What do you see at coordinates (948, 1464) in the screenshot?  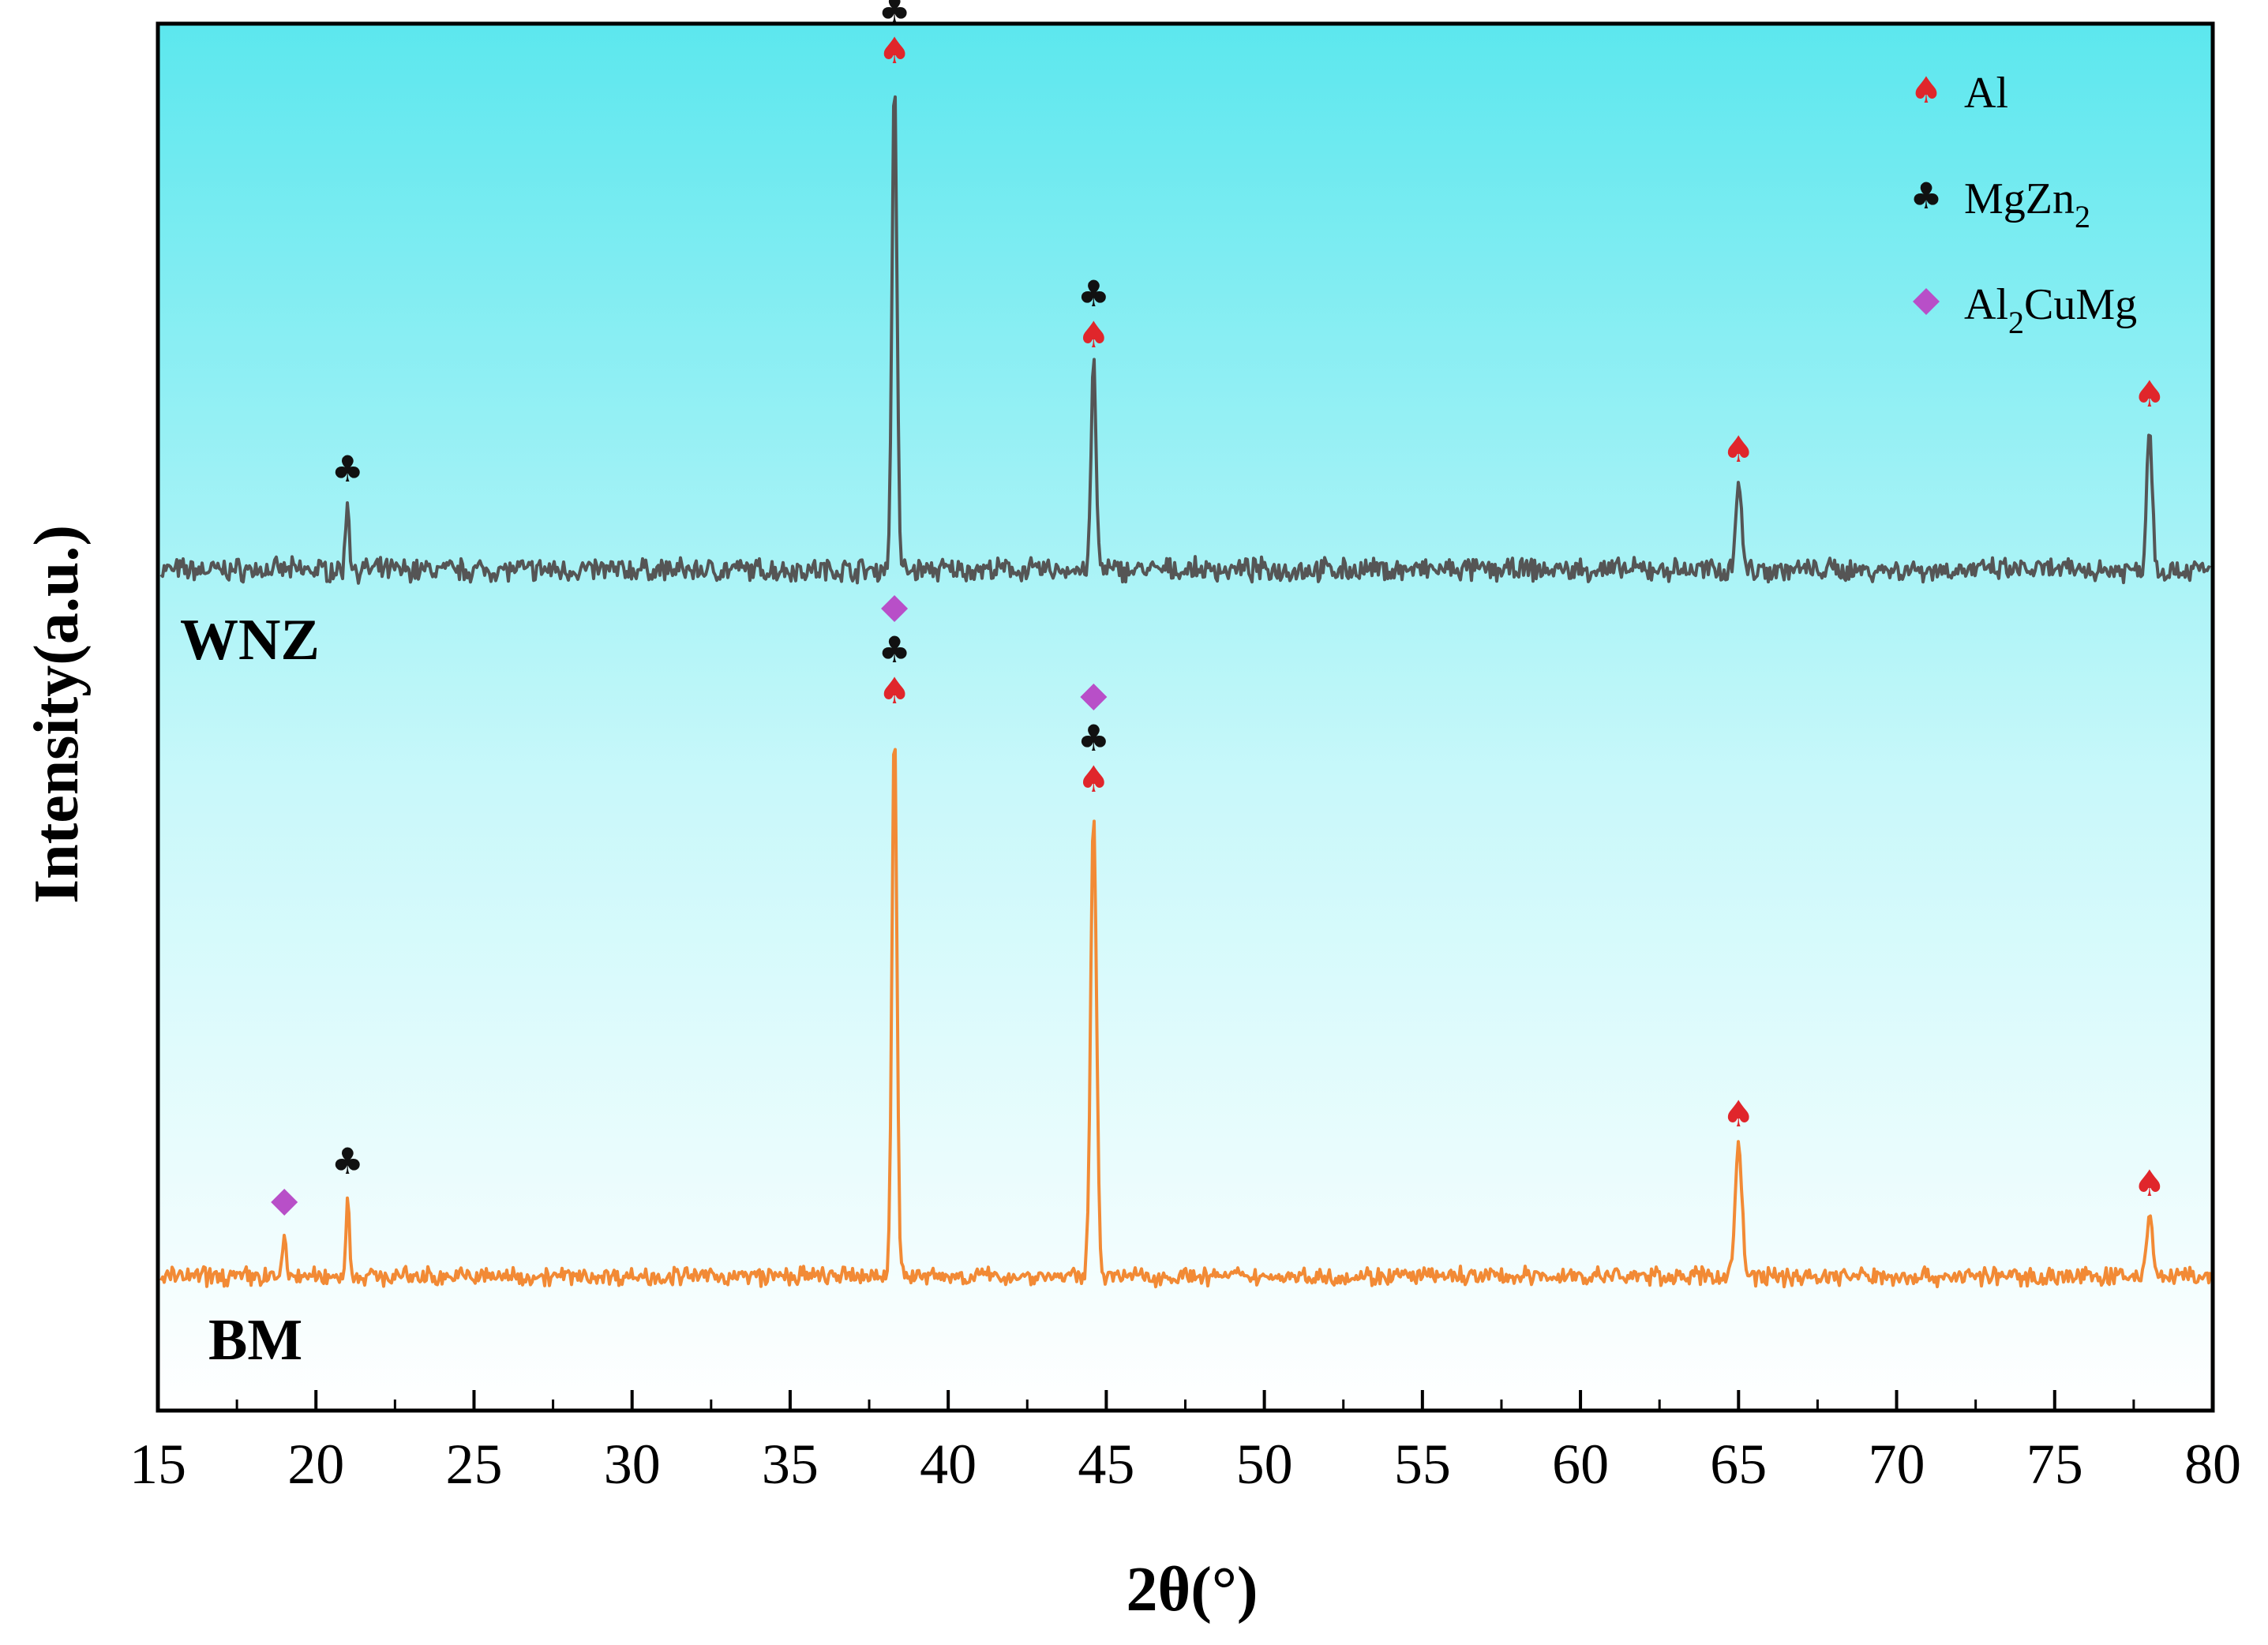 I see `x-tick-label: 40` at bounding box center [948, 1464].